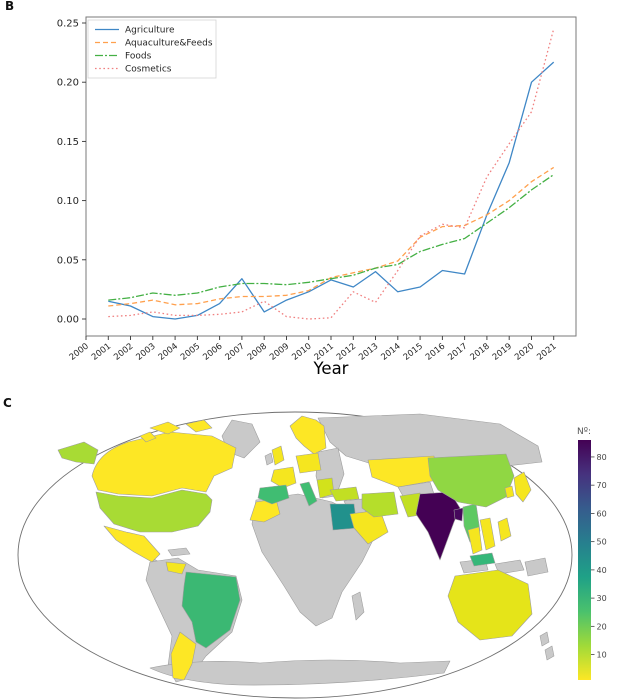 This screenshot has width=620, height=699. I want to click on colorbar-tick-label: 20, so click(602, 626).